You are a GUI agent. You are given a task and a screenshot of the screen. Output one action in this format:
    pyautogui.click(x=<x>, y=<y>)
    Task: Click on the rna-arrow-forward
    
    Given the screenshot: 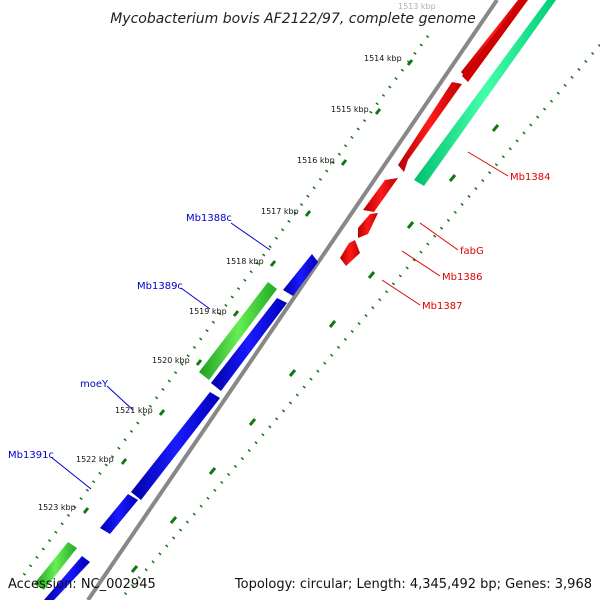 What is the action you would take?
    pyautogui.click(x=485, y=93)
    